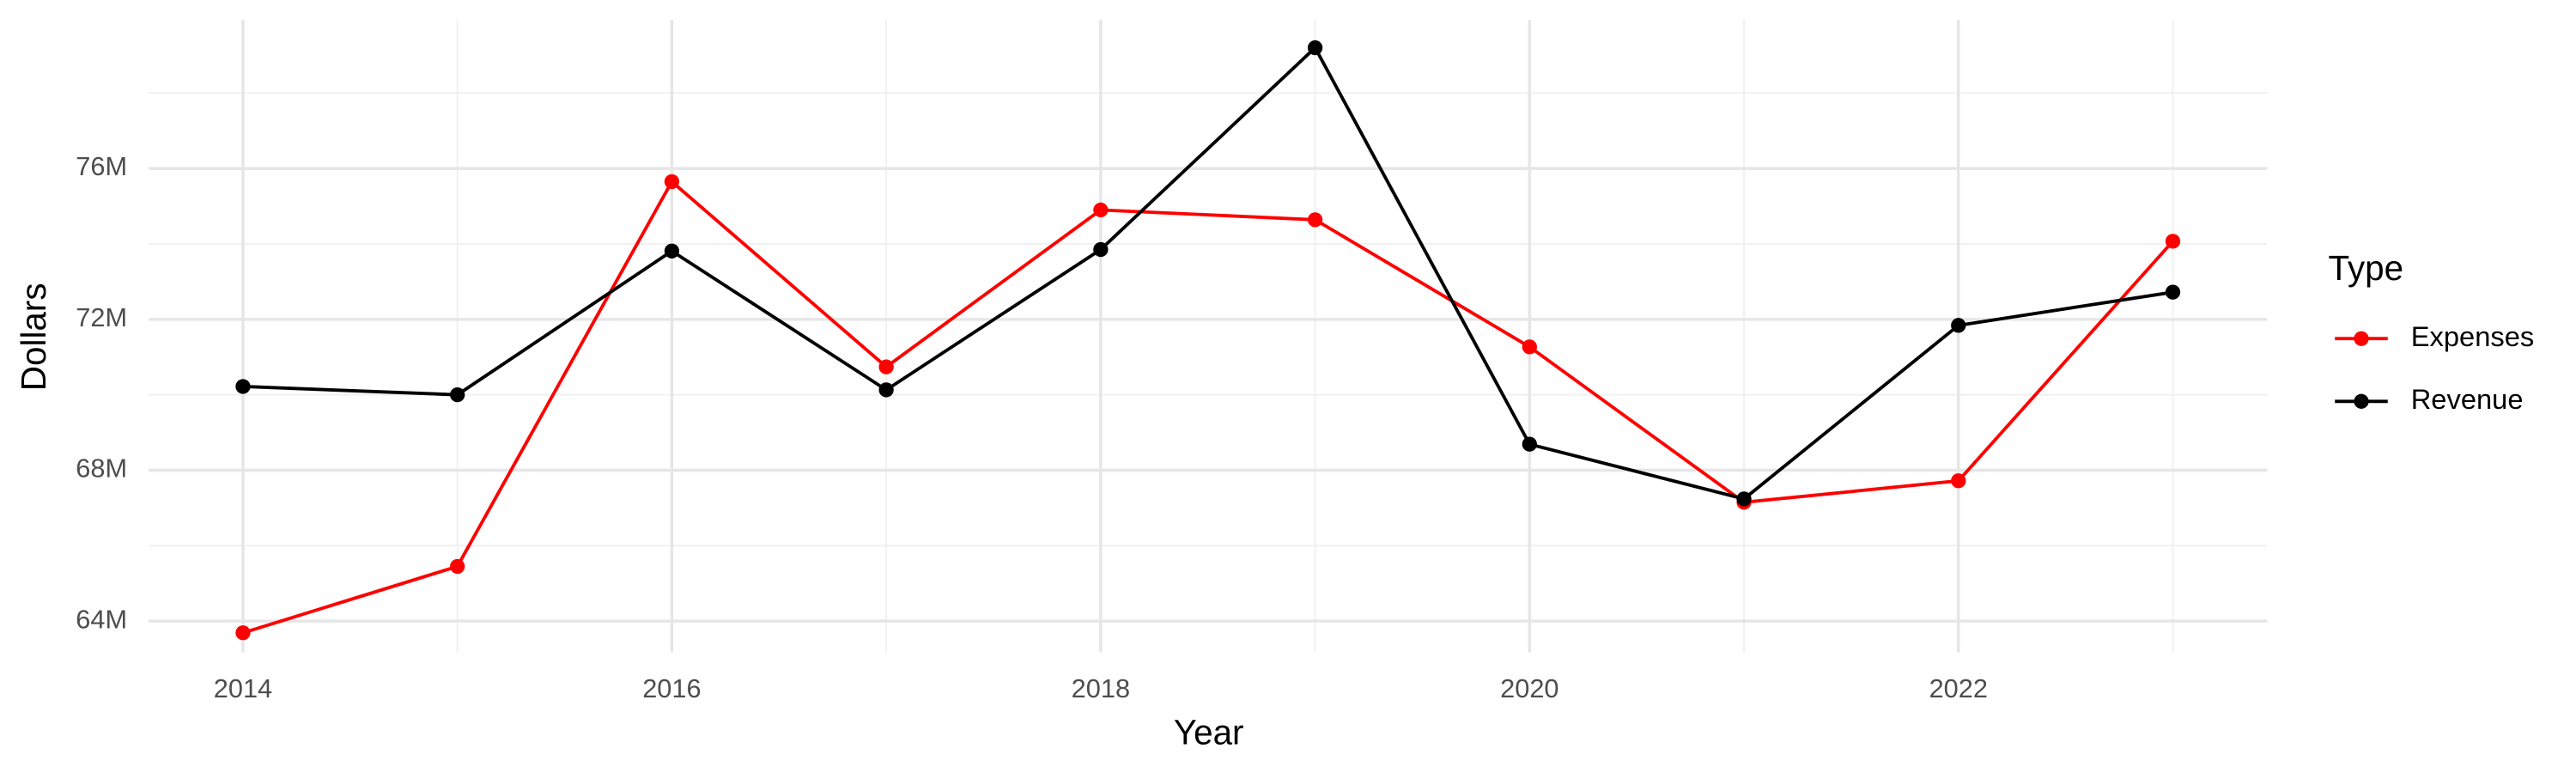 Image resolution: width=2576 pixels, height=773 pixels. I want to click on y-tick-label: 68M, so click(101, 468).